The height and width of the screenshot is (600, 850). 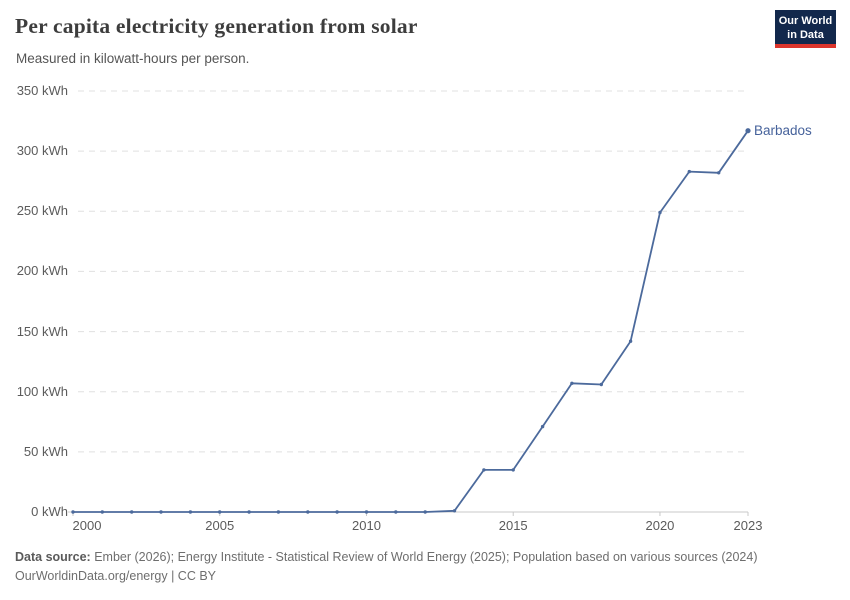 I want to click on datasource-label: Data source:, so click(x=53, y=557).